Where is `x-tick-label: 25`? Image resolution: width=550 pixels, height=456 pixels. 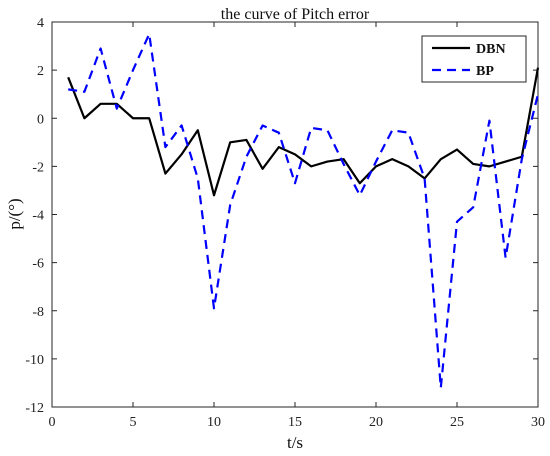
x-tick-label: 25 is located at coordinates (457, 422).